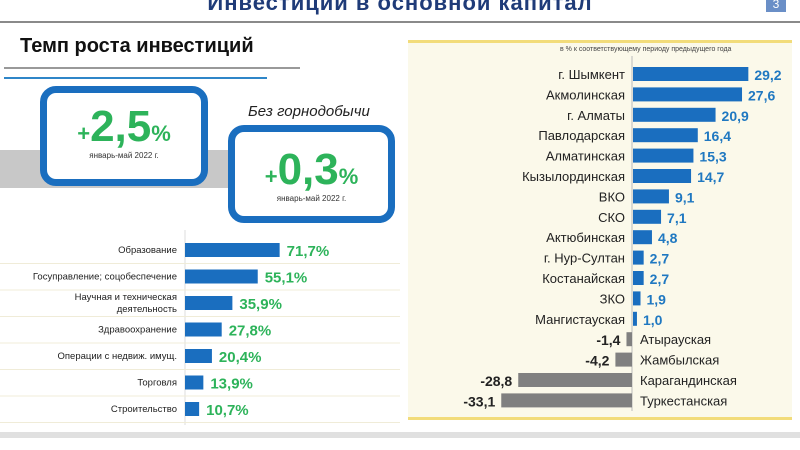 The width and height of the screenshot is (800, 450). What do you see at coordinates (677, 218) in the screenshot?
I see `value-label: 7,1` at bounding box center [677, 218].